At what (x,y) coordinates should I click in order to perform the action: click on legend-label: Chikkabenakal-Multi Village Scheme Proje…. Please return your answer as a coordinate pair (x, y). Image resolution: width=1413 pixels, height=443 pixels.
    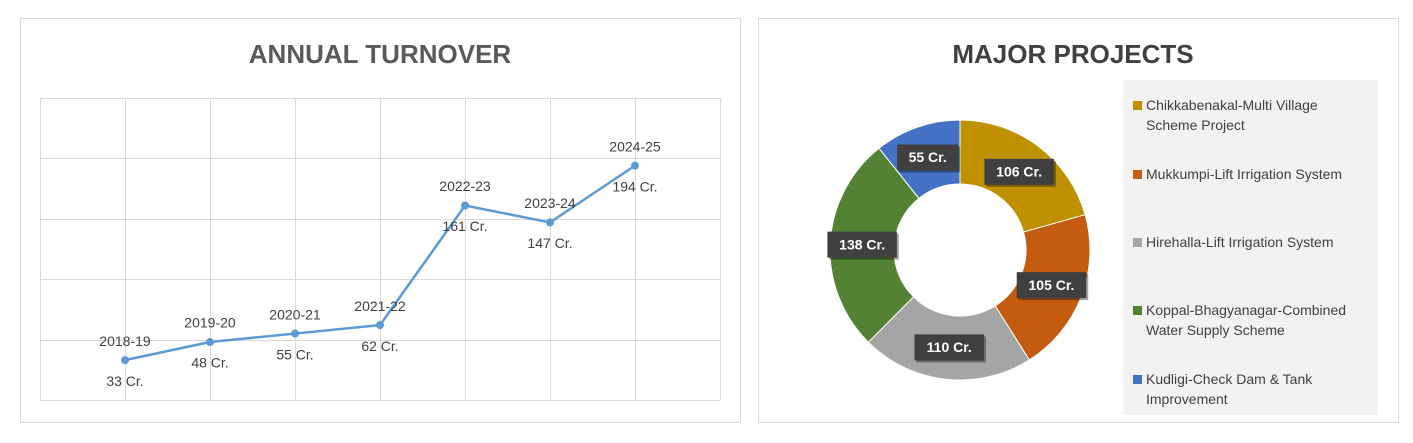
    Looking at the image, I should click on (1232, 115).